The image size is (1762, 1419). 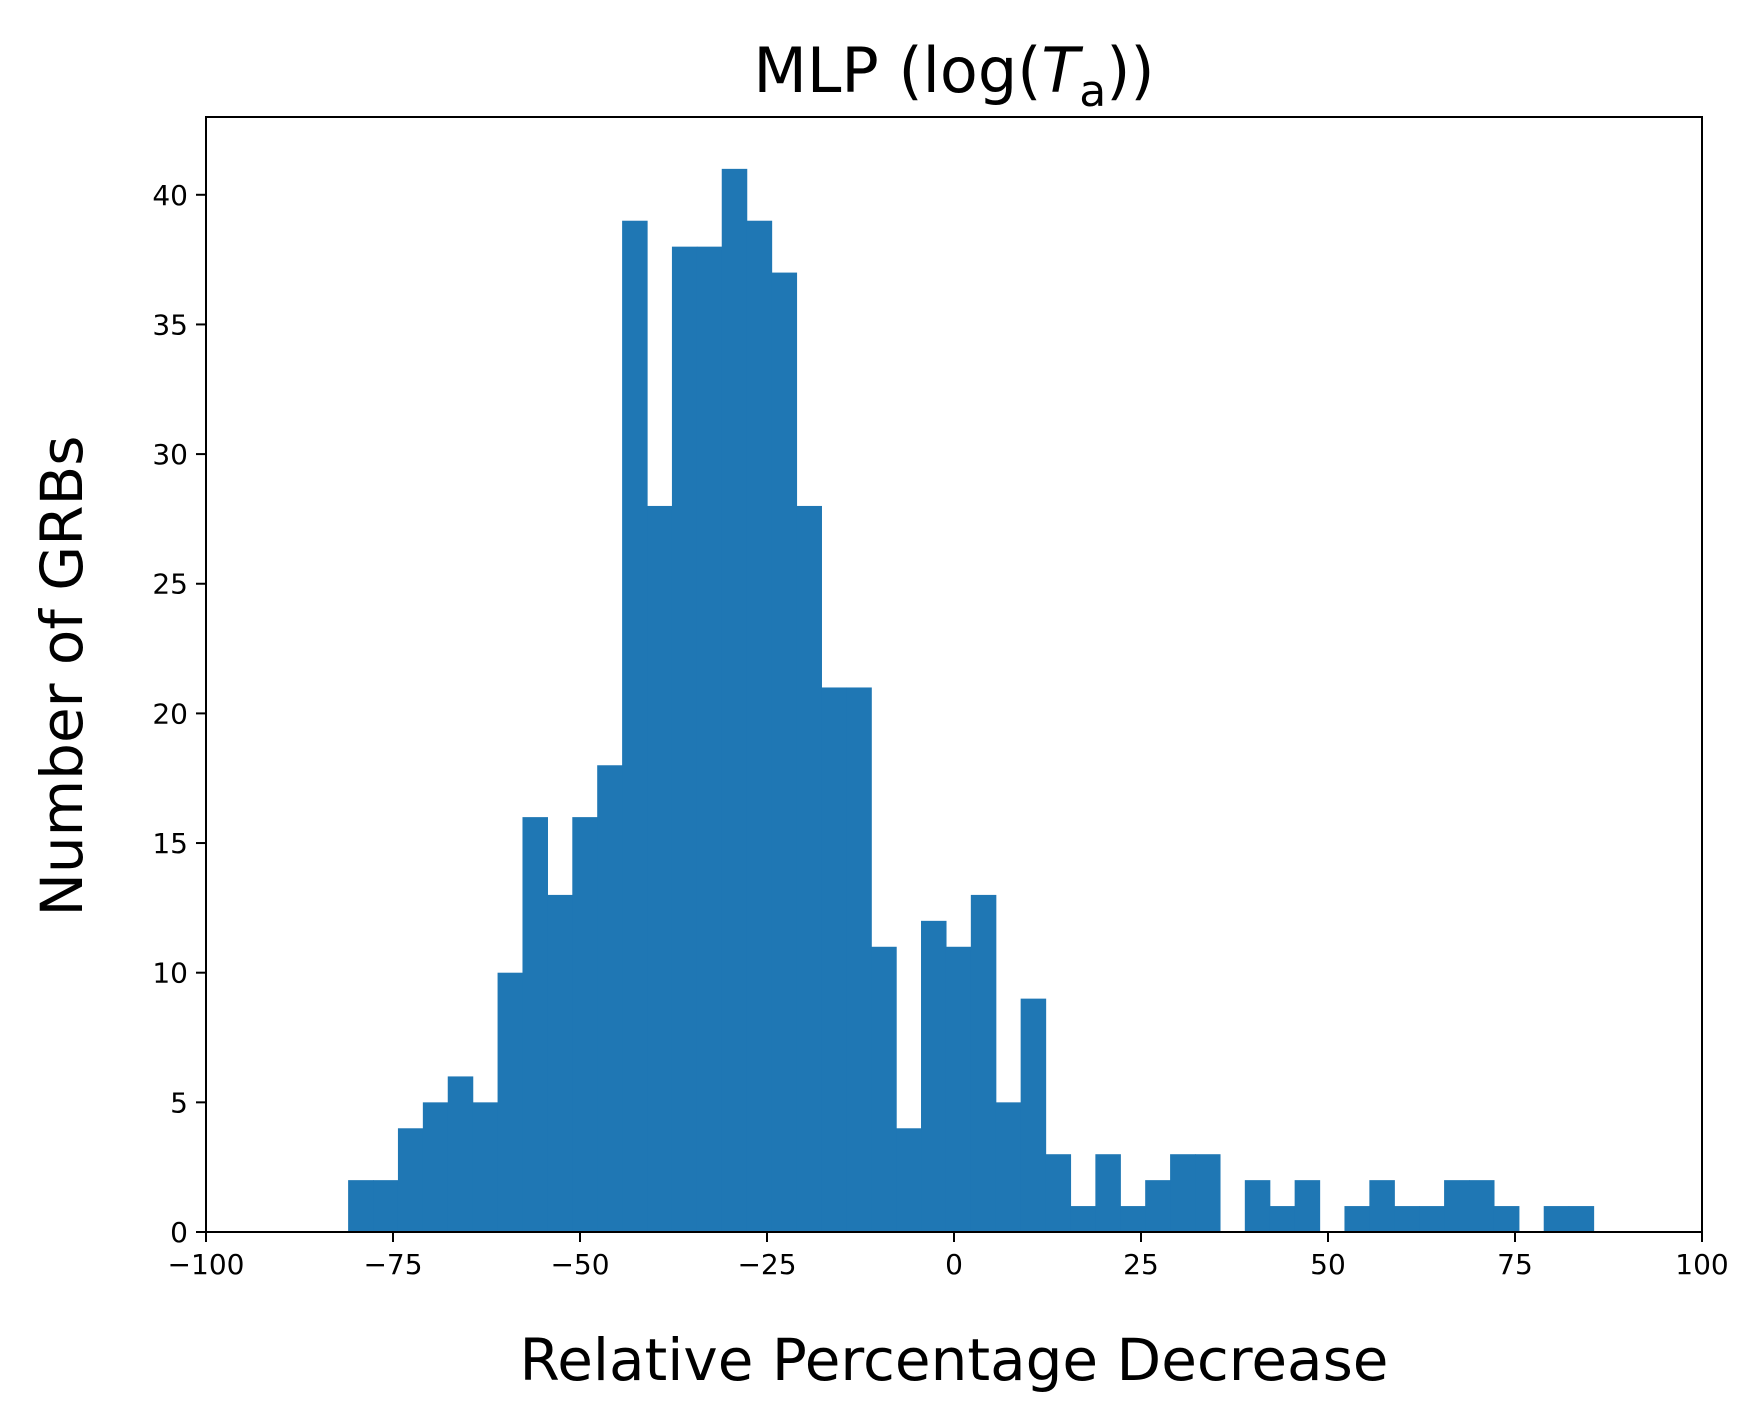 What do you see at coordinates (62, 675) in the screenshot?
I see `y-axis-title: Number of GRBs` at bounding box center [62, 675].